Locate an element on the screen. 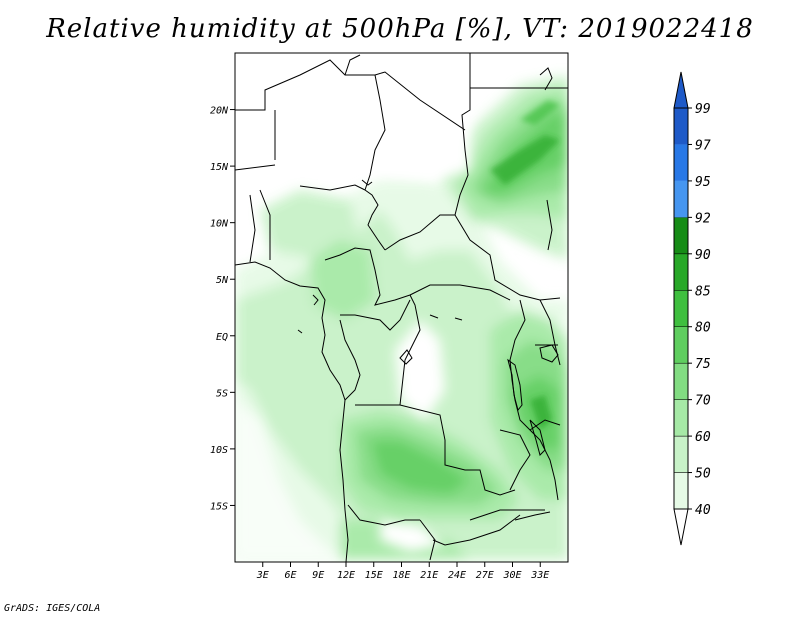 The image size is (800, 618). colorbar-label: 75 is located at coordinates (703, 364).